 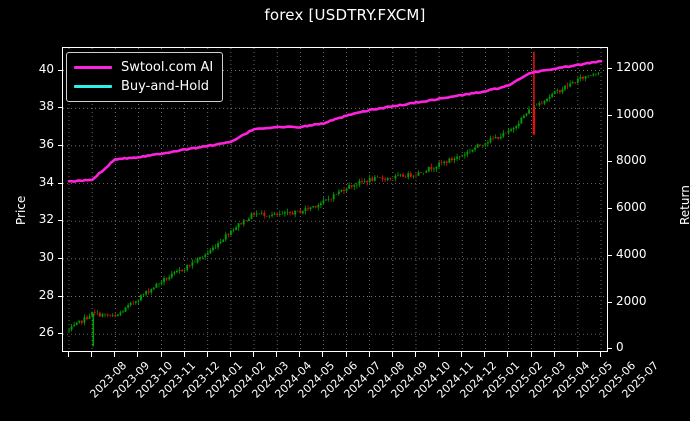 I want to click on y-axis-label-right: Return, so click(x=684, y=205).